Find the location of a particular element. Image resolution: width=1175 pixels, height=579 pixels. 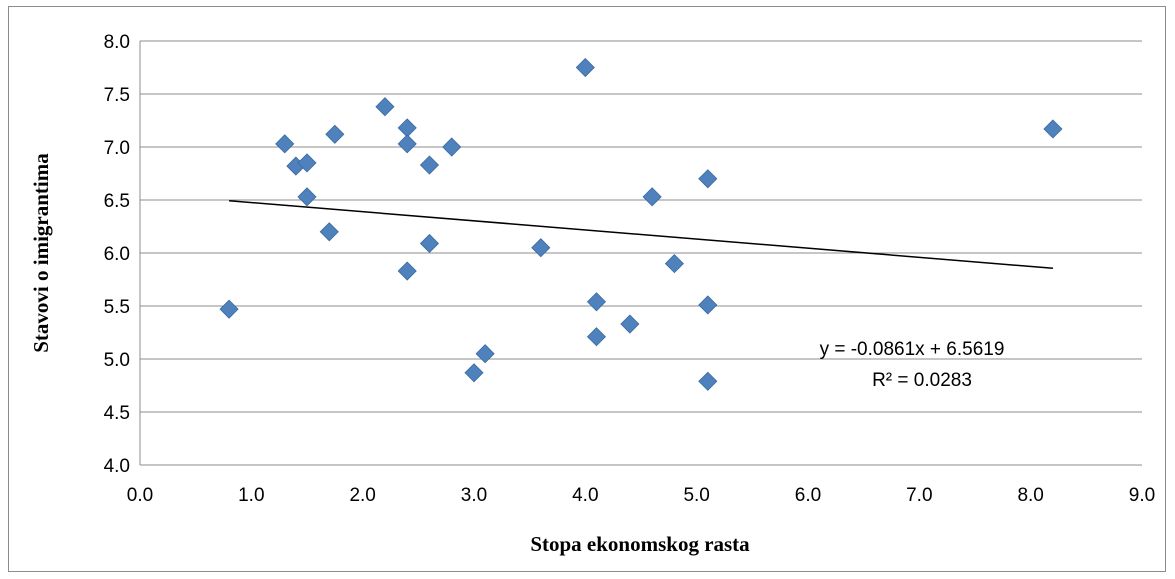

trendline is located at coordinates (641, 234).